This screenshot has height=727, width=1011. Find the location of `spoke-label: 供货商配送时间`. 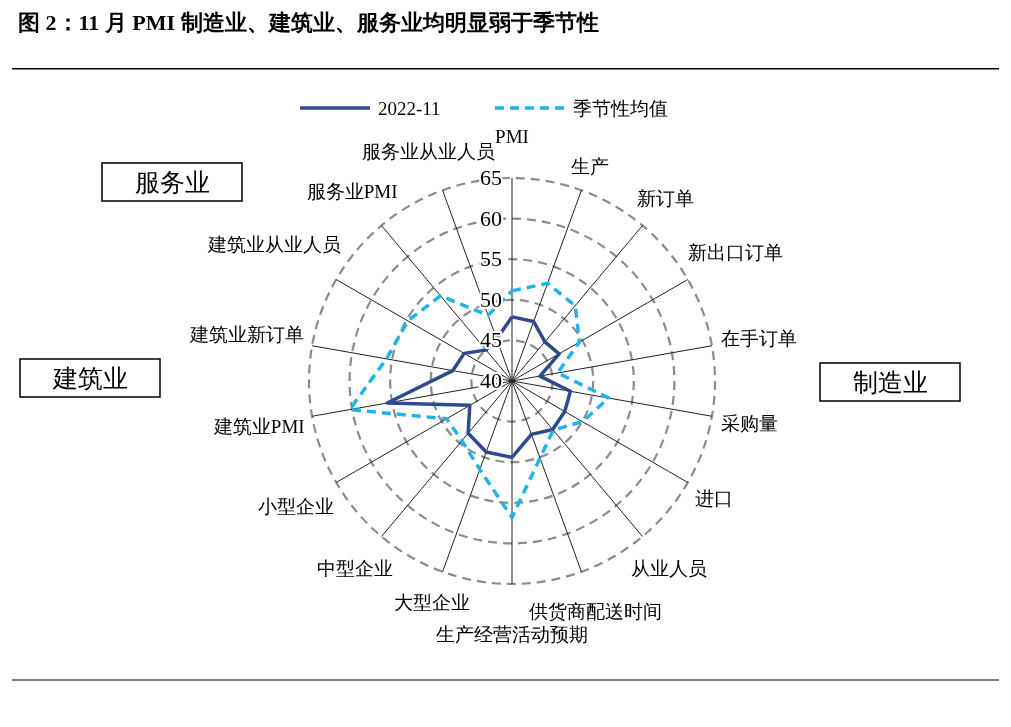

spoke-label: 供货商配送时间 is located at coordinates (596, 612).